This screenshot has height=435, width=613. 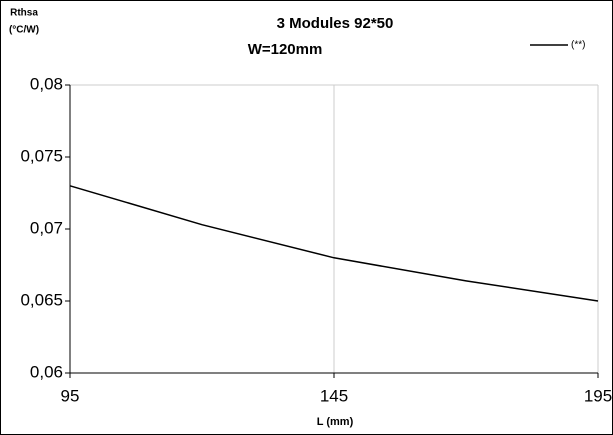 I want to click on y-axis-label: (°C/W), so click(x=24, y=30).